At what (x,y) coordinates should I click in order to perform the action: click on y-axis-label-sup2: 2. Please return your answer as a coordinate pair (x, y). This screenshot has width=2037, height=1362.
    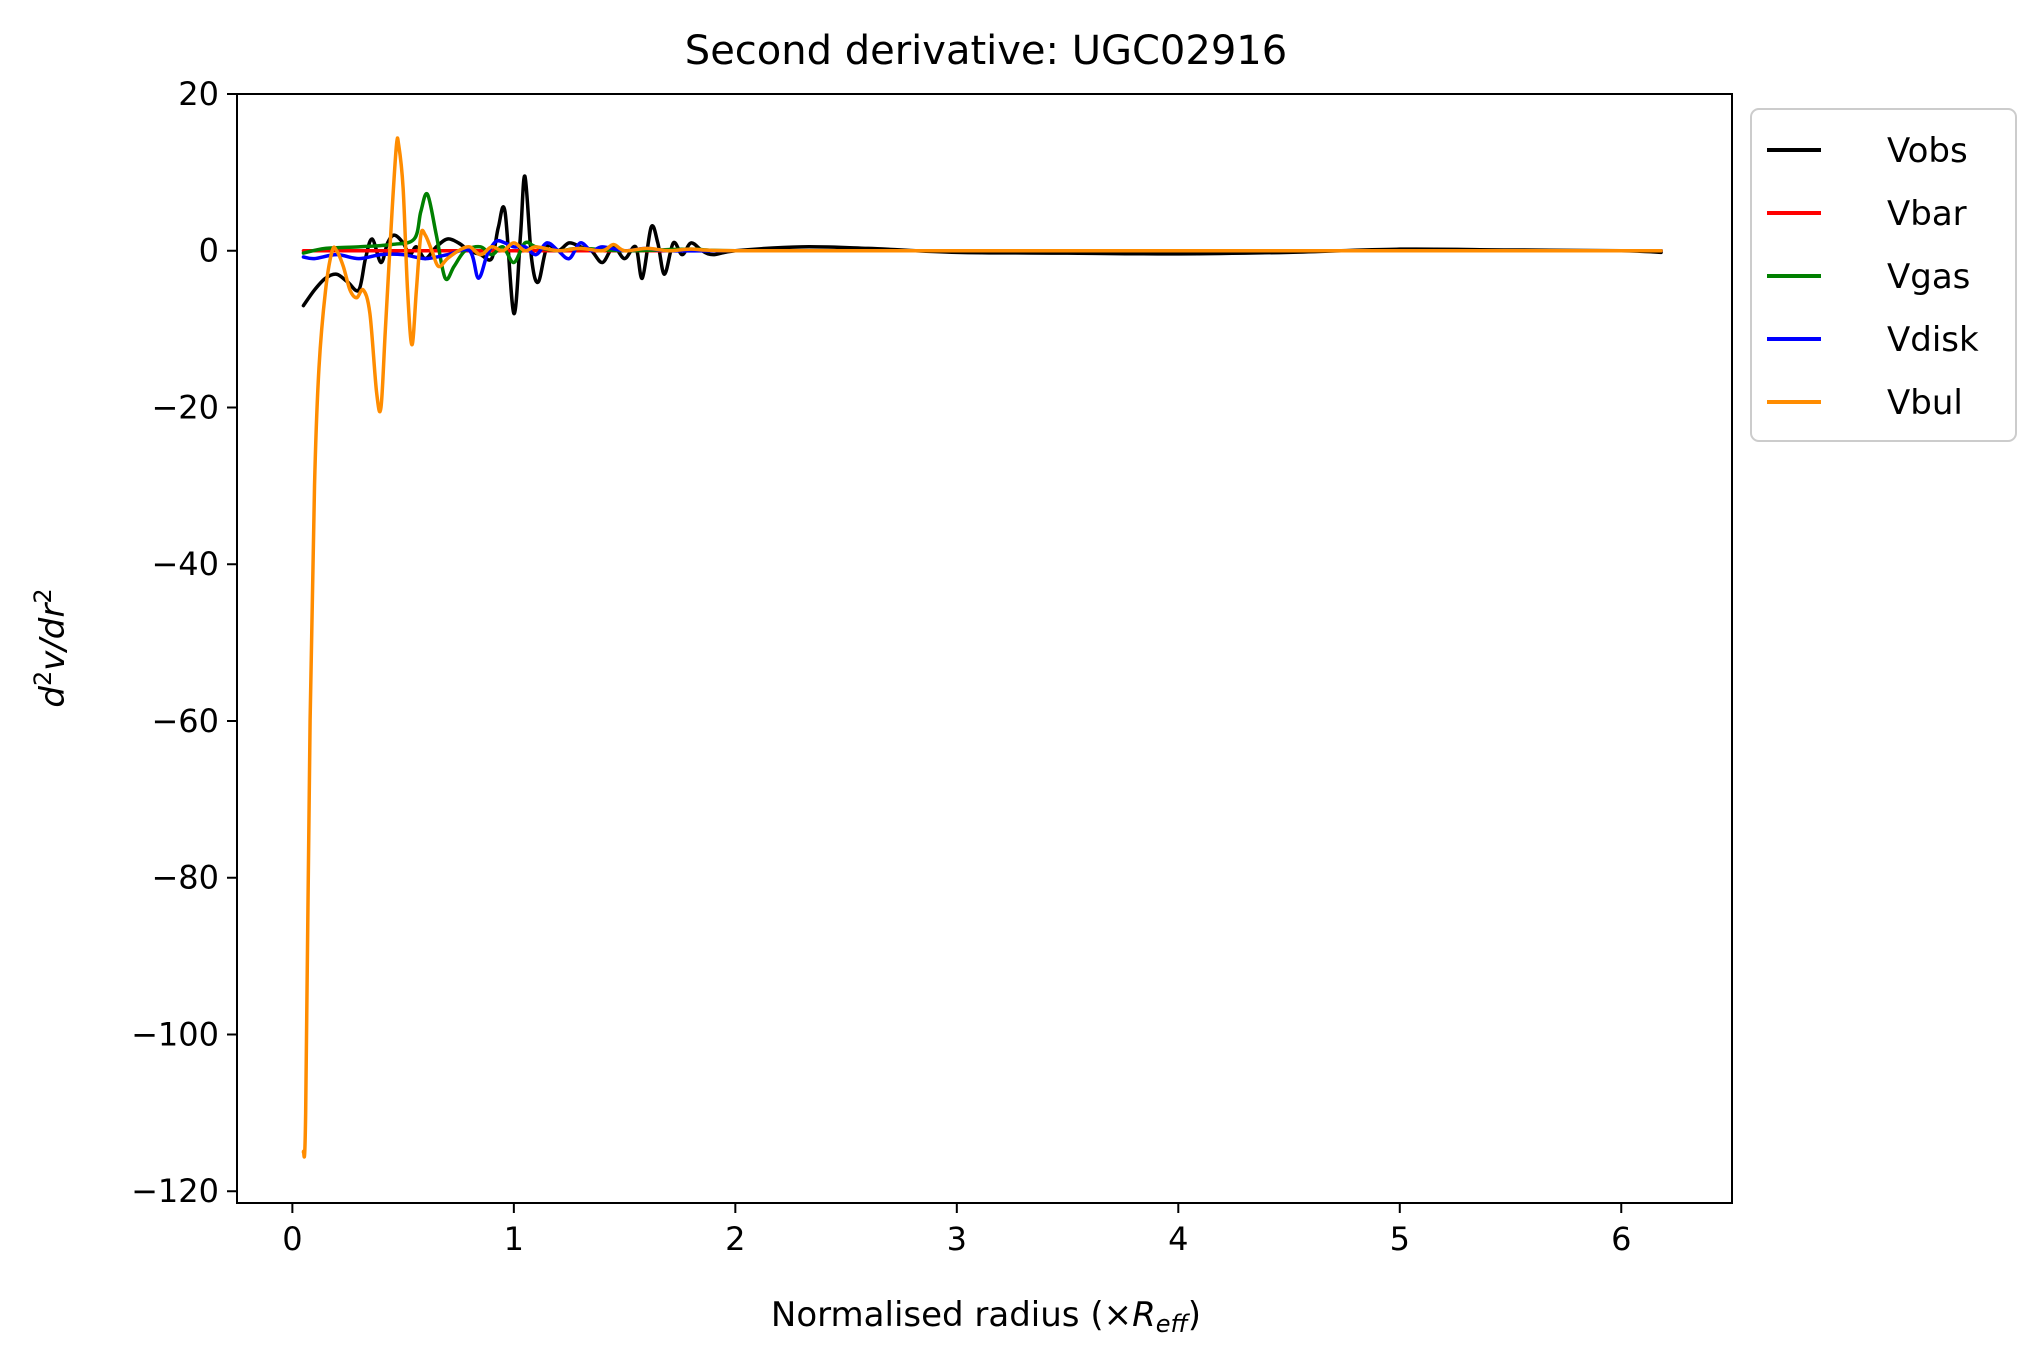
    Looking at the image, I should click on (43, 595).